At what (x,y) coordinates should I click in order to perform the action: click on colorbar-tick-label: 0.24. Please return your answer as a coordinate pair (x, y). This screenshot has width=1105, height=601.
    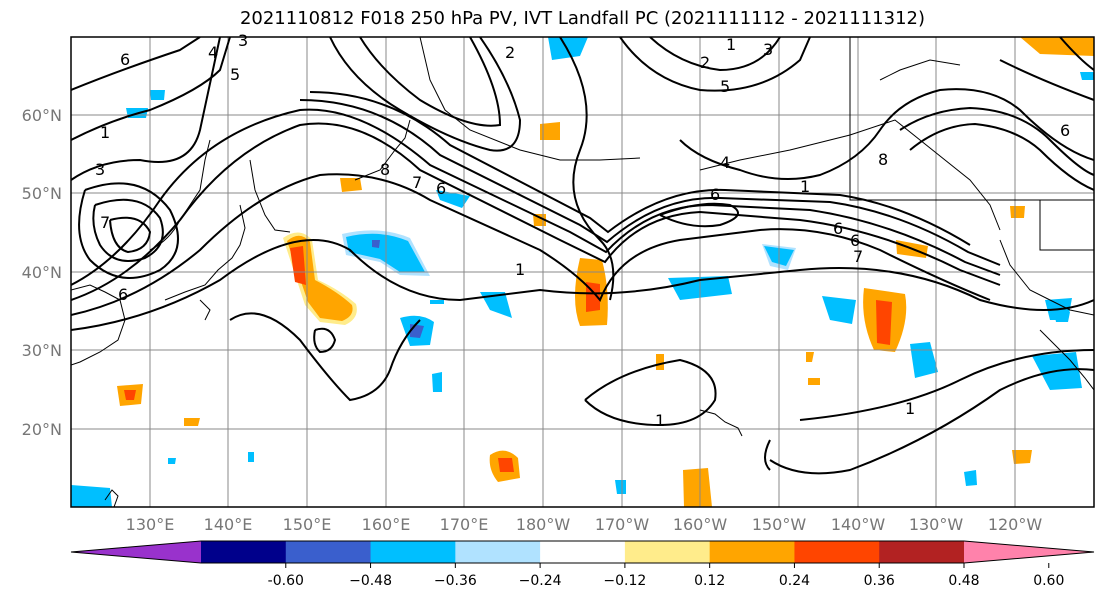
    Looking at the image, I should click on (794, 581).